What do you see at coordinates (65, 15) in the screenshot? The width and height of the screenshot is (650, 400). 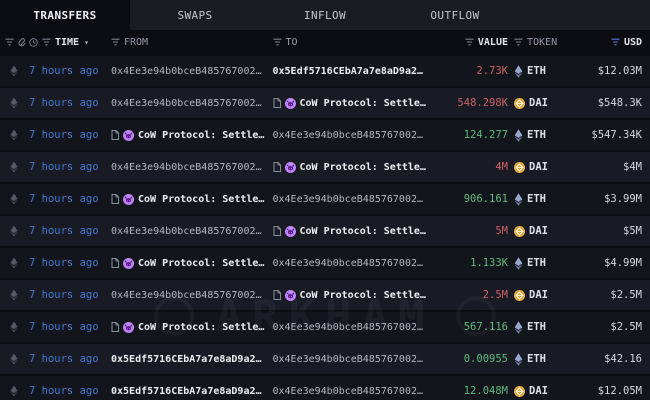 I see `tab-transfers: TRANSFERS` at bounding box center [65, 15].